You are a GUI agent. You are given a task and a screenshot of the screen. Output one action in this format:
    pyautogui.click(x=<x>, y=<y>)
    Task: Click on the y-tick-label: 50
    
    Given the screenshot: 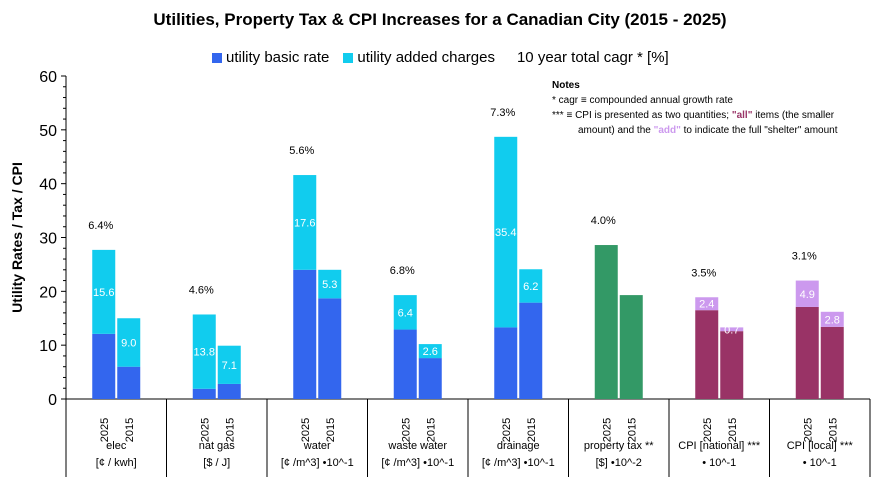 What is the action you would take?
    pyautogui.click(x=48, y=131)
    